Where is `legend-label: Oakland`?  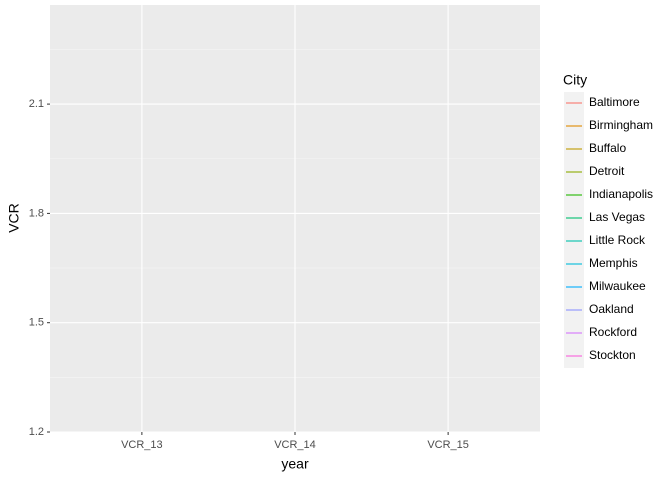
legend-label: Oakland is located at coordinates (611, 309).